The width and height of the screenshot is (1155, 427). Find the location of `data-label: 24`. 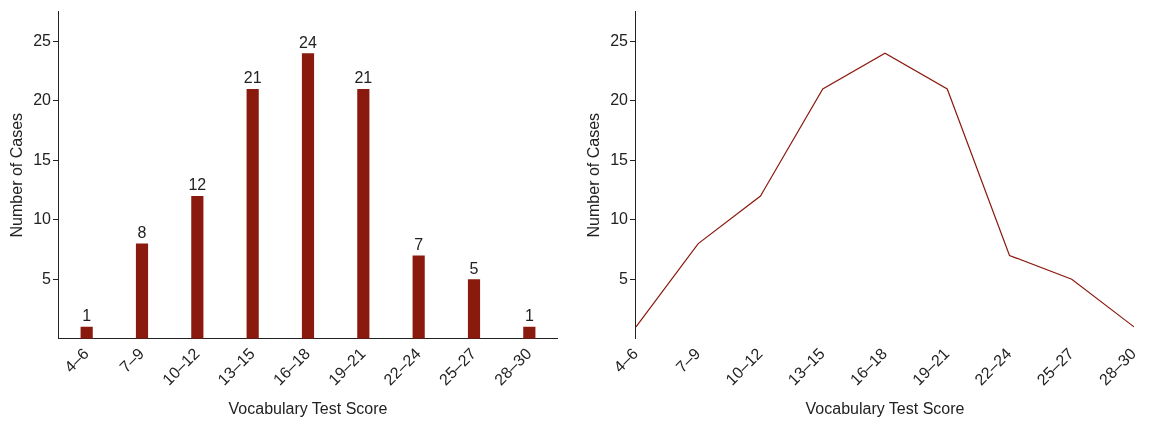

data-label: 24 is located at coordinates (308, 42).